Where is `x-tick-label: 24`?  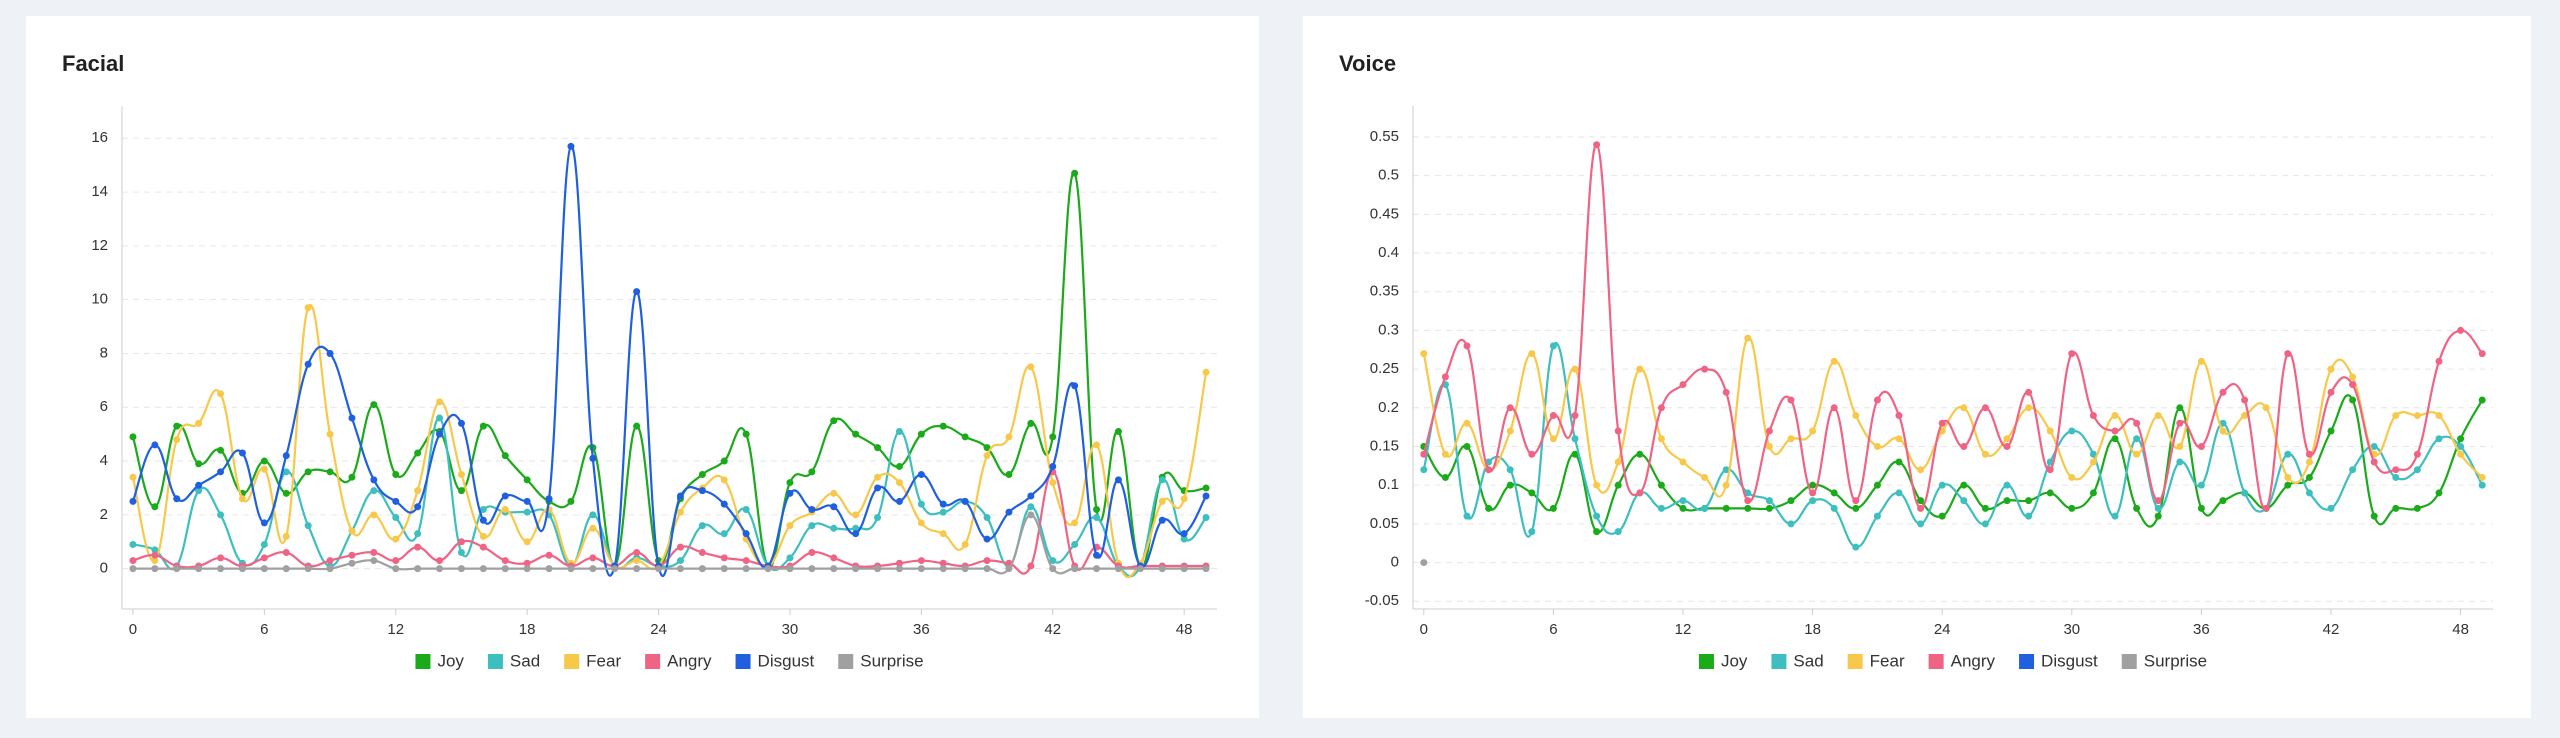 x-tick-label: 24 is located at coordinates (1942, 629).